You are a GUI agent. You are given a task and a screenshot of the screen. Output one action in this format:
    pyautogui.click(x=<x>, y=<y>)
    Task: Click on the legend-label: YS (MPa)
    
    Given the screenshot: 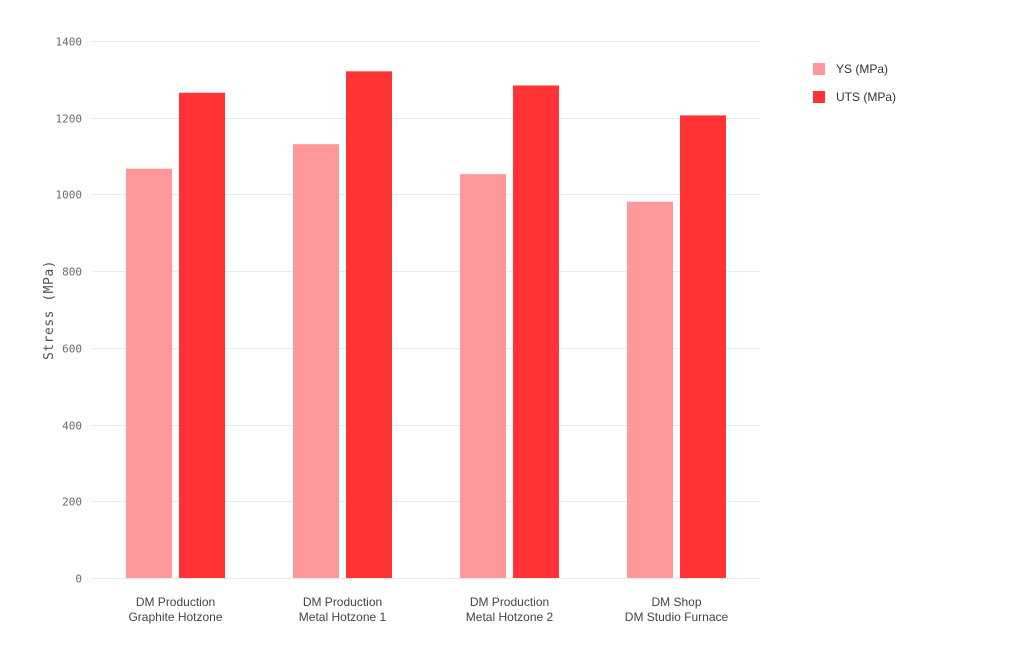 What is the action you would take?
    pyautogui.click(x=862, y=69)
    